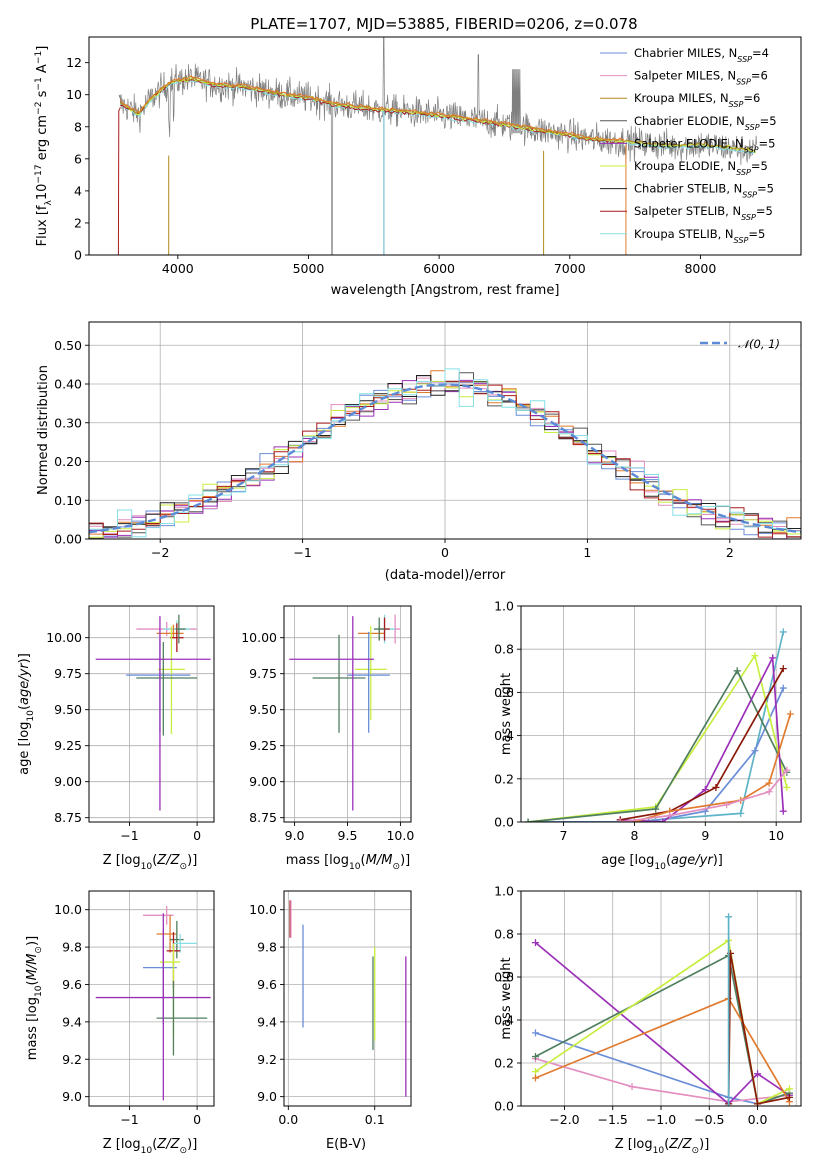 The height and width of the screenshot is (1170, 819). I want to click on residual-histogram, so click(445, 453).